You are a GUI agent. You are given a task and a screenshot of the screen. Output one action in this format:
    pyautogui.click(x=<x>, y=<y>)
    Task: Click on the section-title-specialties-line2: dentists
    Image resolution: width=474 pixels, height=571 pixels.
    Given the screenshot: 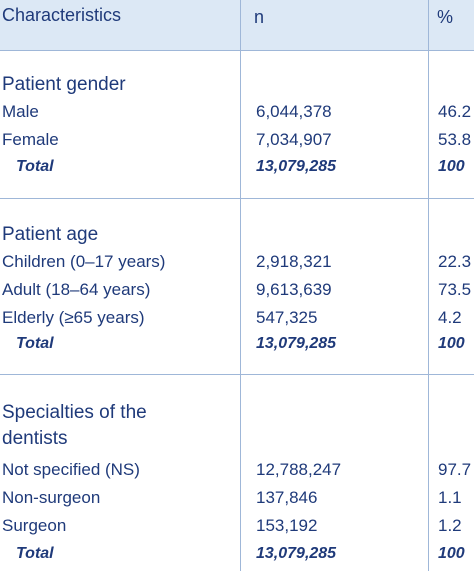 What is the action you would take?
    pyautogui.click(x=35, y=438)
    